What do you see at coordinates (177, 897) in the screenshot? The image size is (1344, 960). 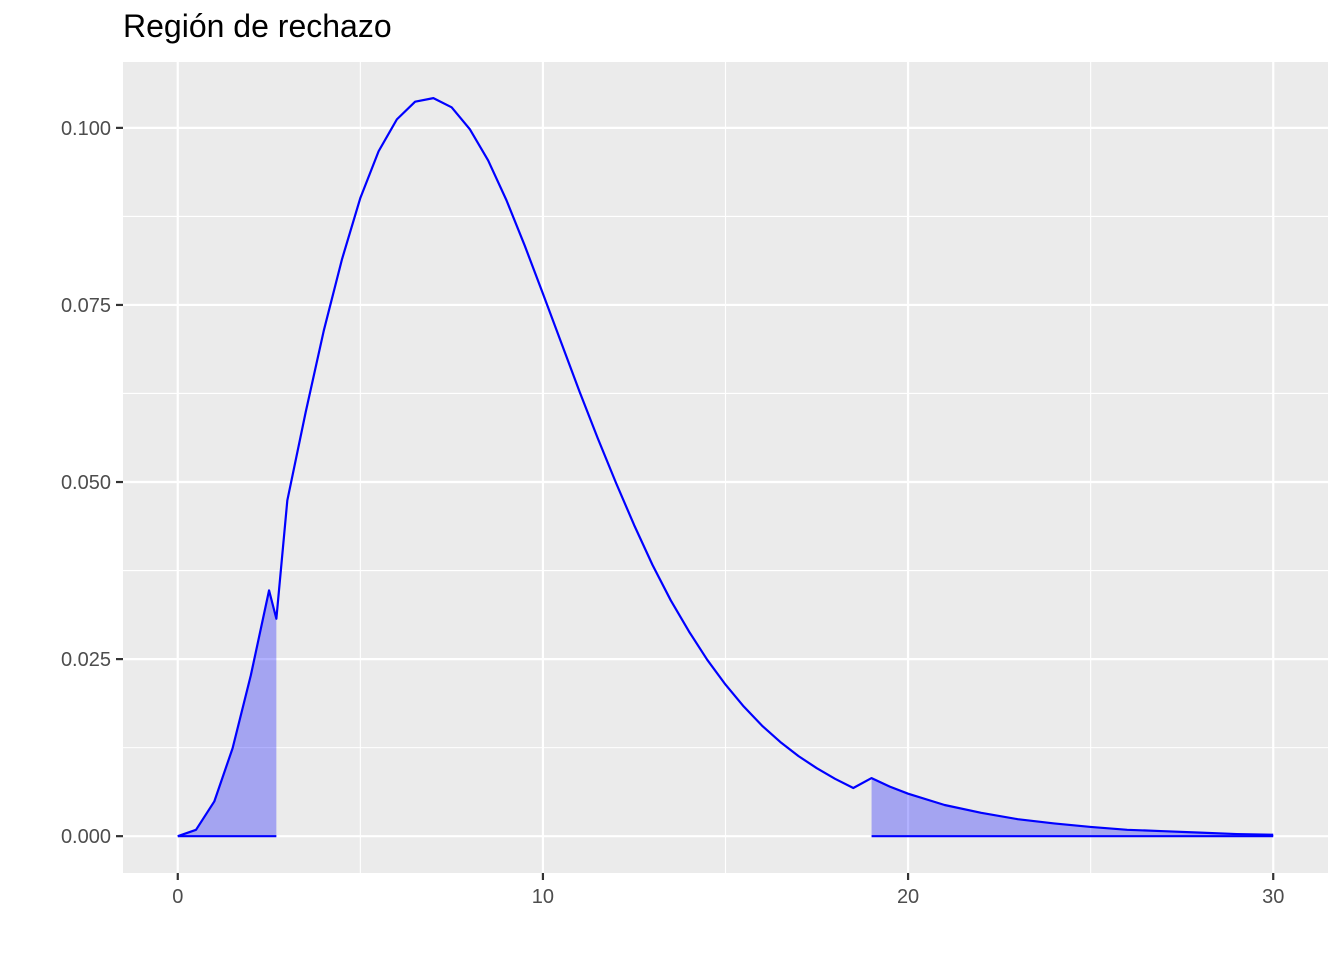 I see `x-tick-label: 0` at bounding box center [177, 897].